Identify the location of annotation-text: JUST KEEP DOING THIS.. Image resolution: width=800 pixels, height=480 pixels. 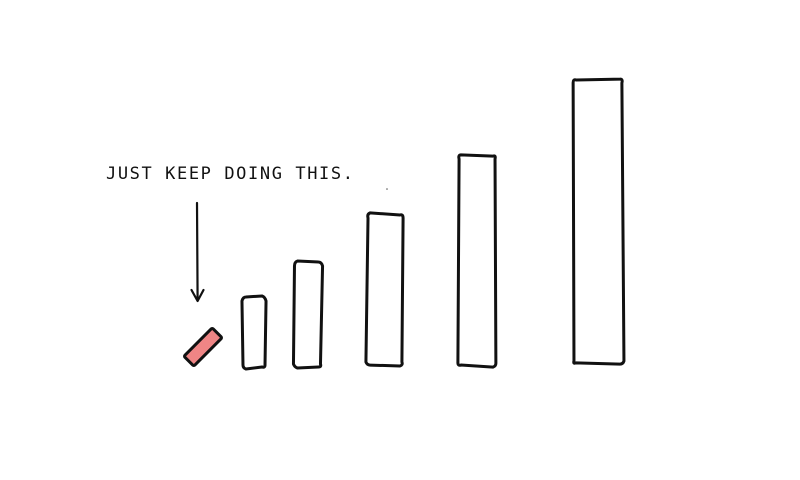
(230, 174).